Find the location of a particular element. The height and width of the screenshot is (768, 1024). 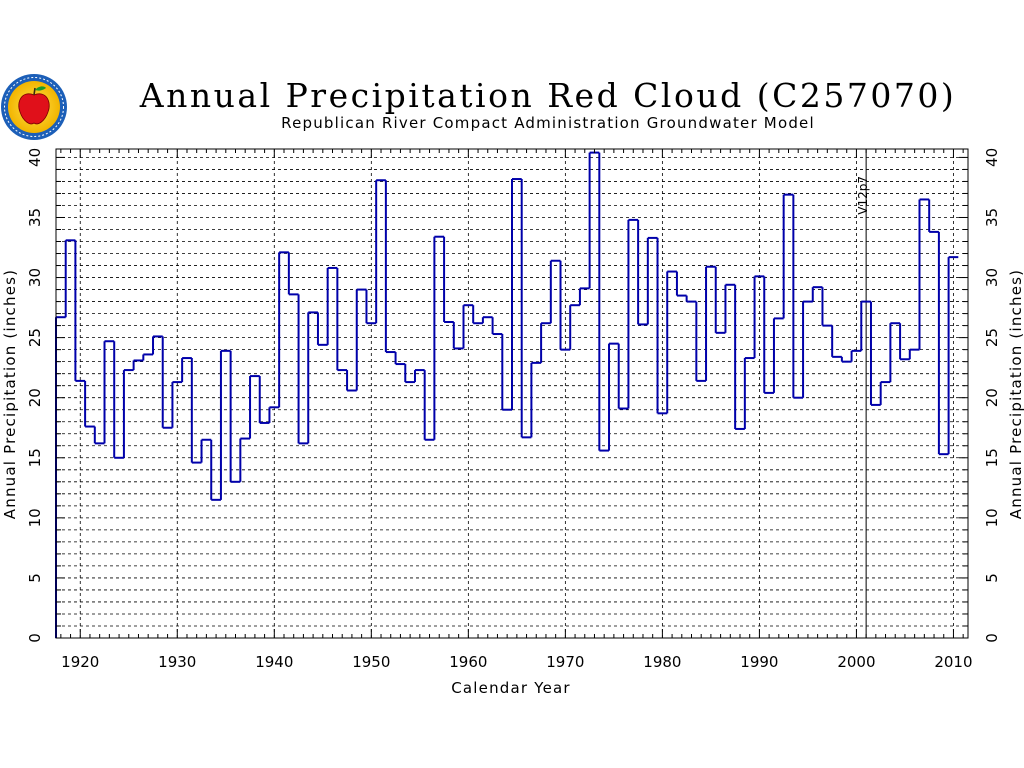

y-tick-label-right: 30 is located at coordinates (992, 277).